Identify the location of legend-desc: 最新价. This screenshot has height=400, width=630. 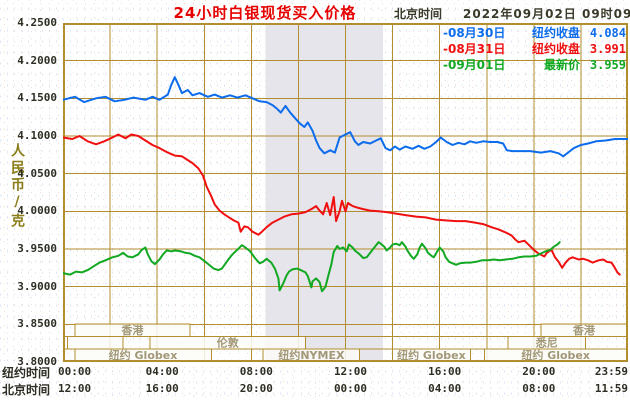
(561, 65).